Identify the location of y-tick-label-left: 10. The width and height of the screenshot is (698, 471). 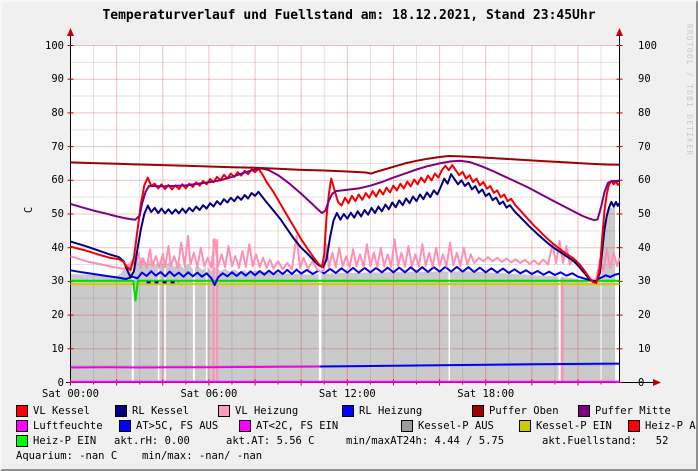
(57, 348).